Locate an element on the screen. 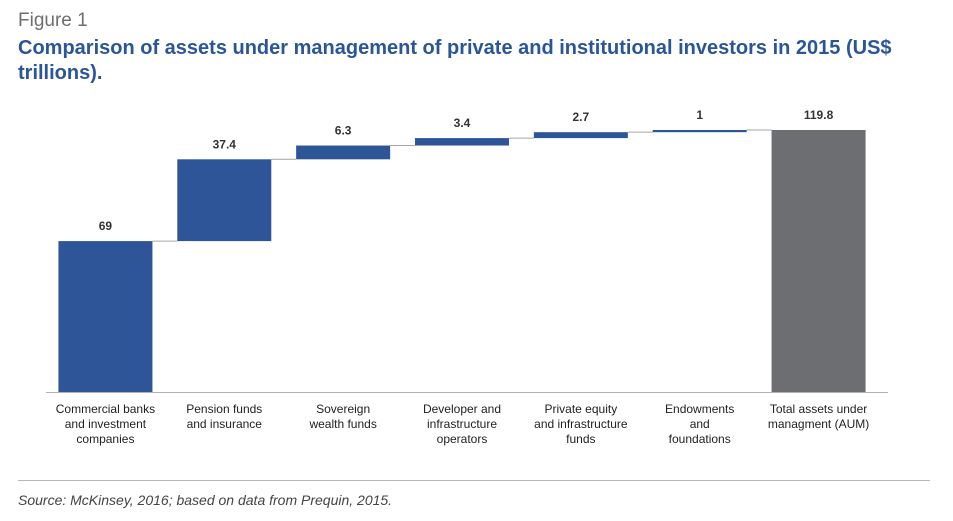  category-label-line: Endowments is located at coordinates (699, 409).